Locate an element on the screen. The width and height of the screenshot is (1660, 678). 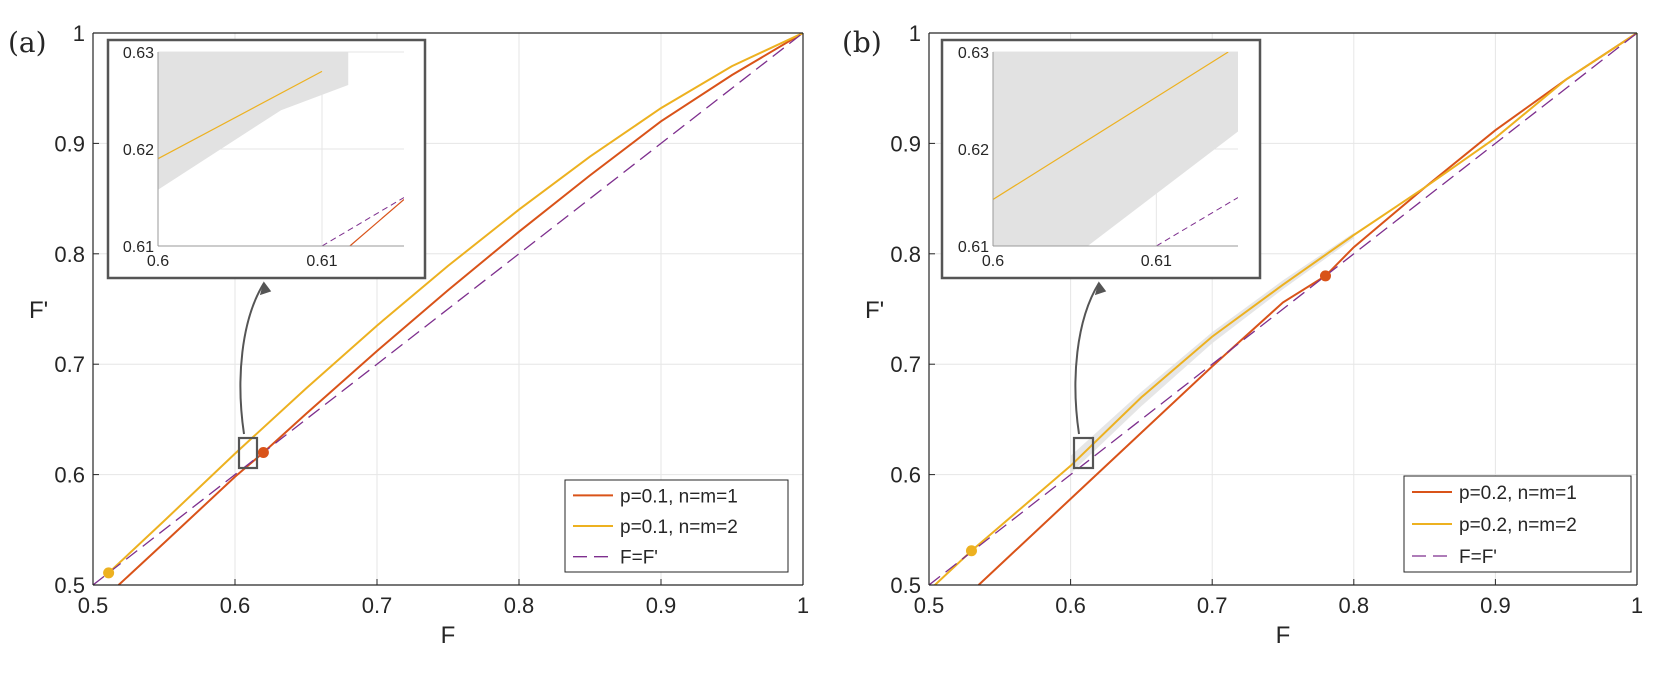
legend-label-2: p=0.1, n=m=2 is located at coordinates (679, 527).